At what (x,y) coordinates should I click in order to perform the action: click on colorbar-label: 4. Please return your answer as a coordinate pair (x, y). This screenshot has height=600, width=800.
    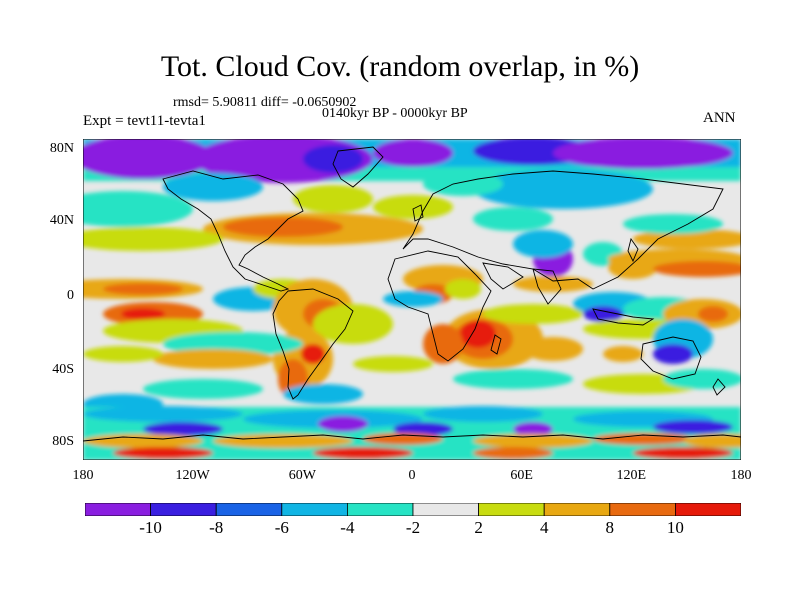
    Looking at the image, I should click on (544, 527).